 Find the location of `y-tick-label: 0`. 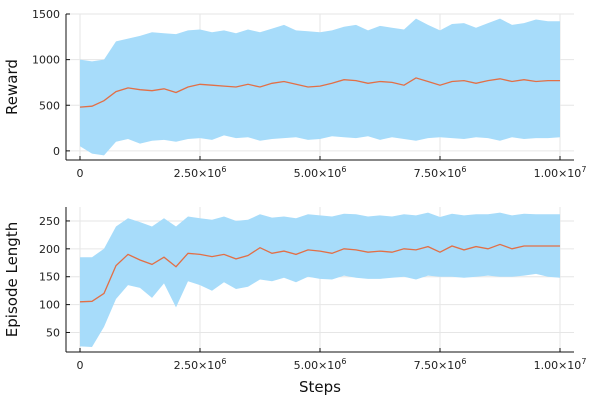

y-tick-label: 0 is located at coordinates (56, 151).